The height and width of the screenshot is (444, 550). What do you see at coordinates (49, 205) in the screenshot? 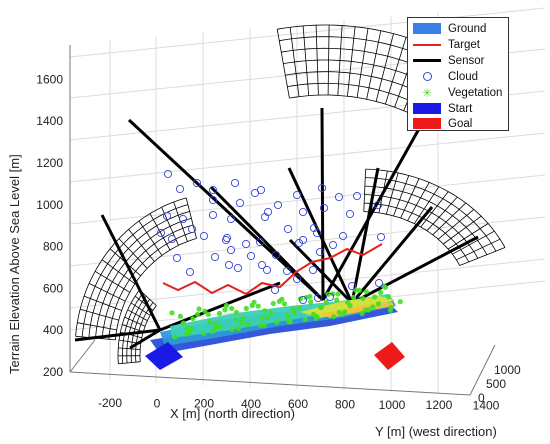
I see `z-tick-label: 1000` at bounding box center [49, 205].